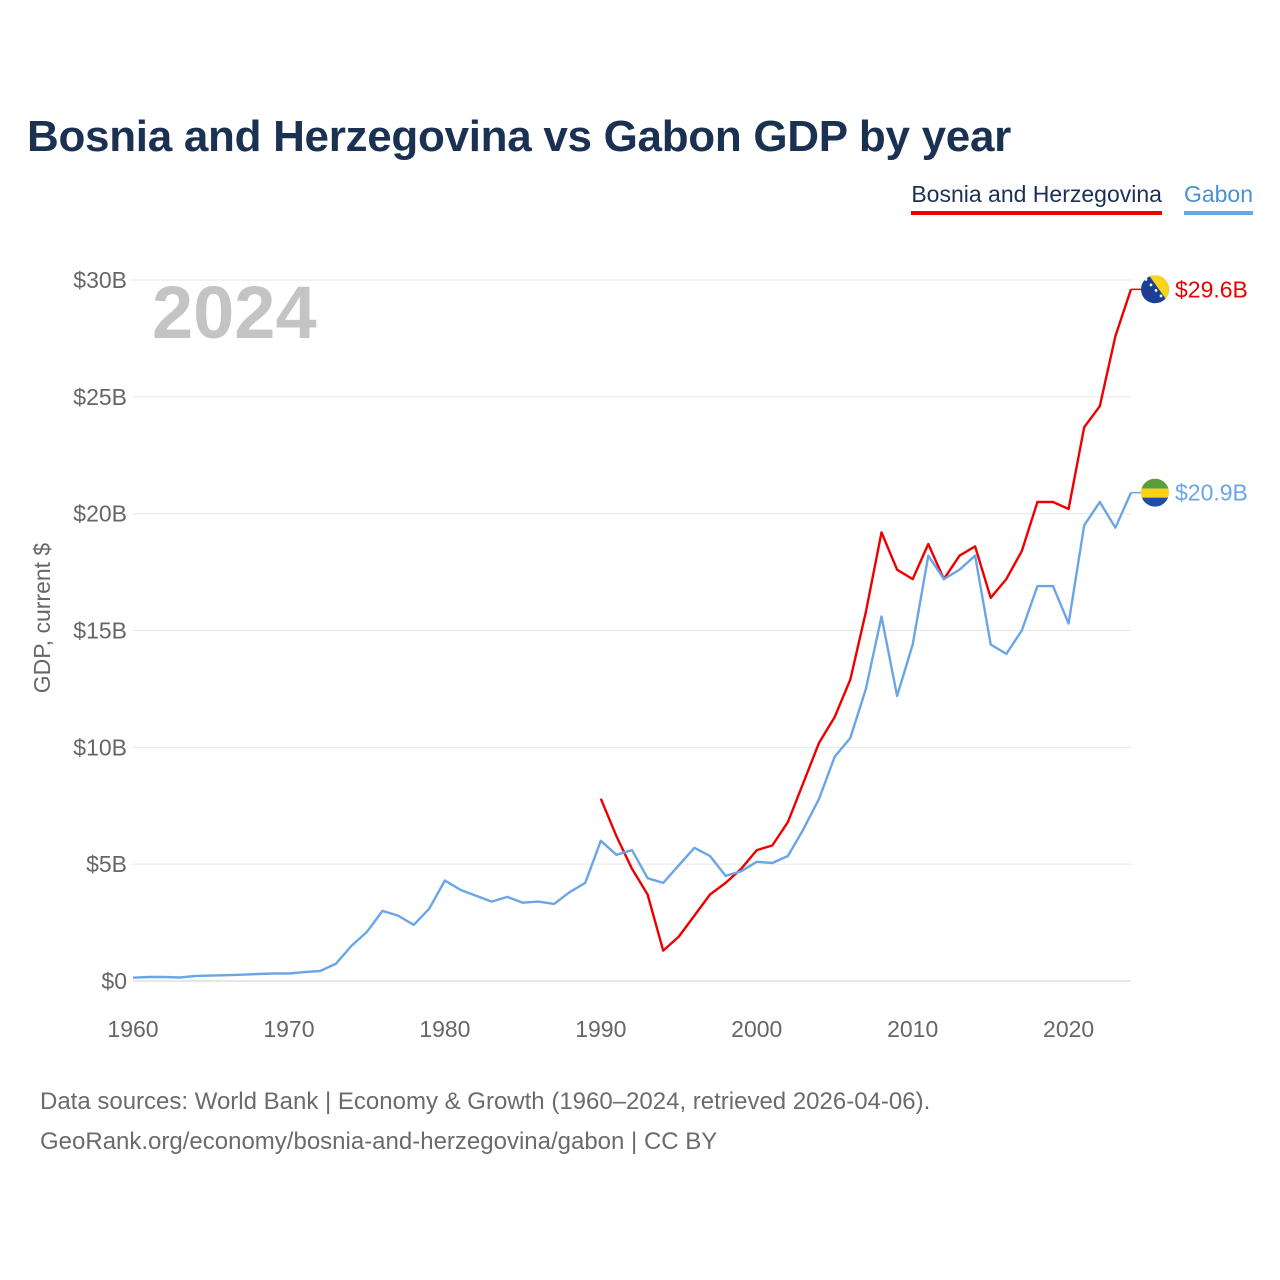 The height and width of the screenshot is (1280, 1280). Describe the element at coordinates (42, 618) in the screenshot. I see `y-axis-label: GDP, current $` at that location.